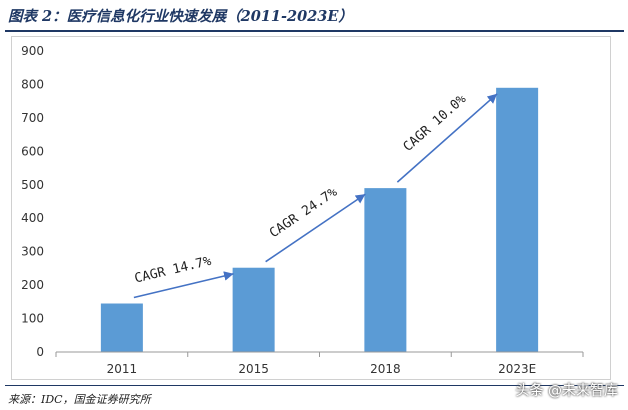  What do you see at coordinates (517, 220) in the screenshot?
I see `bar-2023E` at bounding box center [517, 220].